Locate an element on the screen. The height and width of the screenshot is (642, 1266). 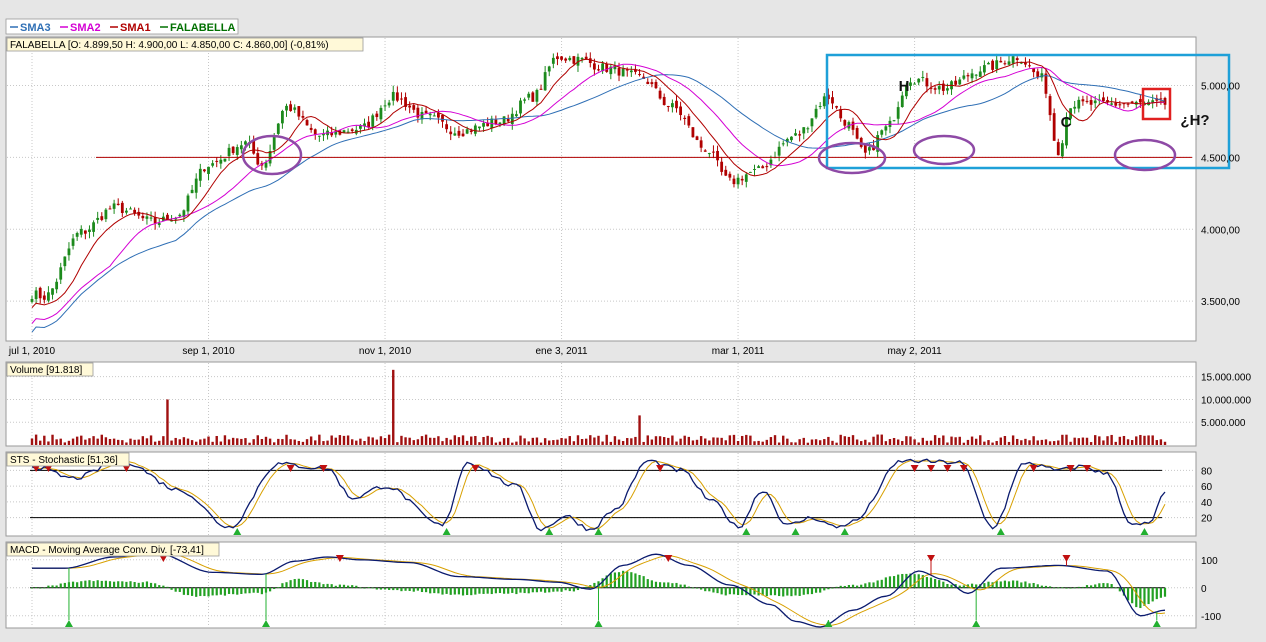
price-tick-label: 5.000,00 is located at coordinates (1220, 86).